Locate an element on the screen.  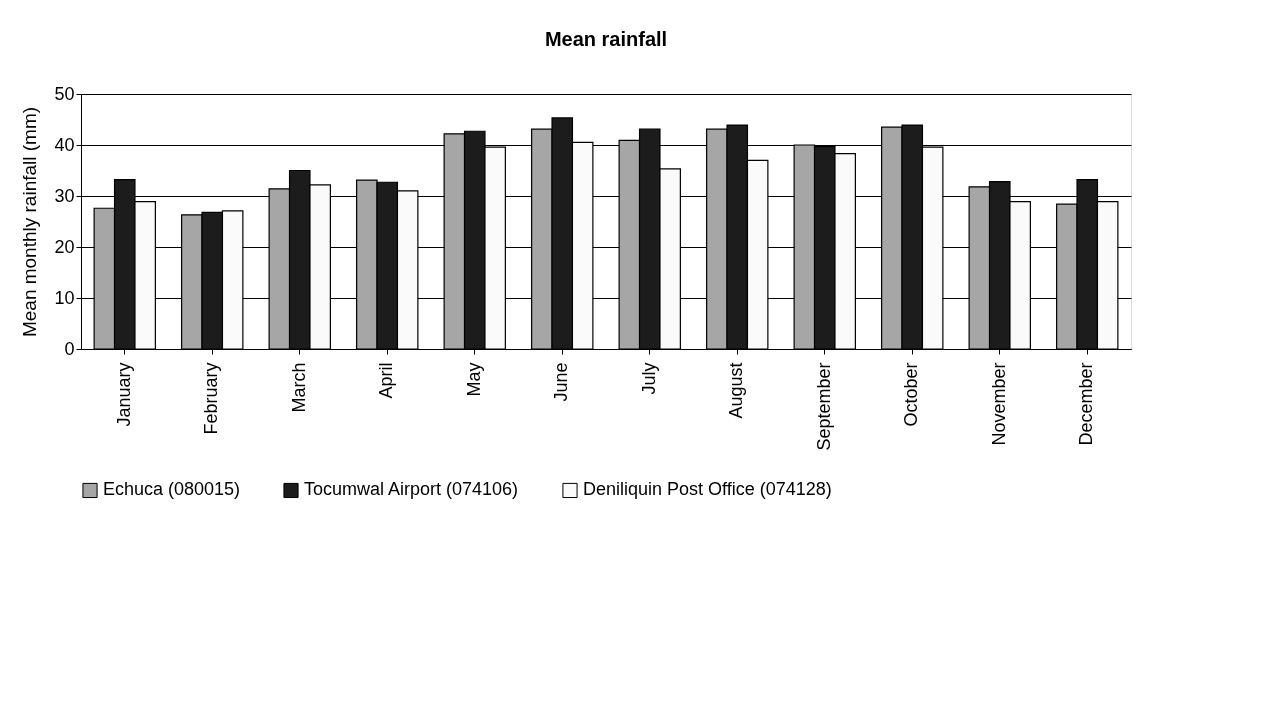
x-tick-label: July is located at coordinates (648, 378).